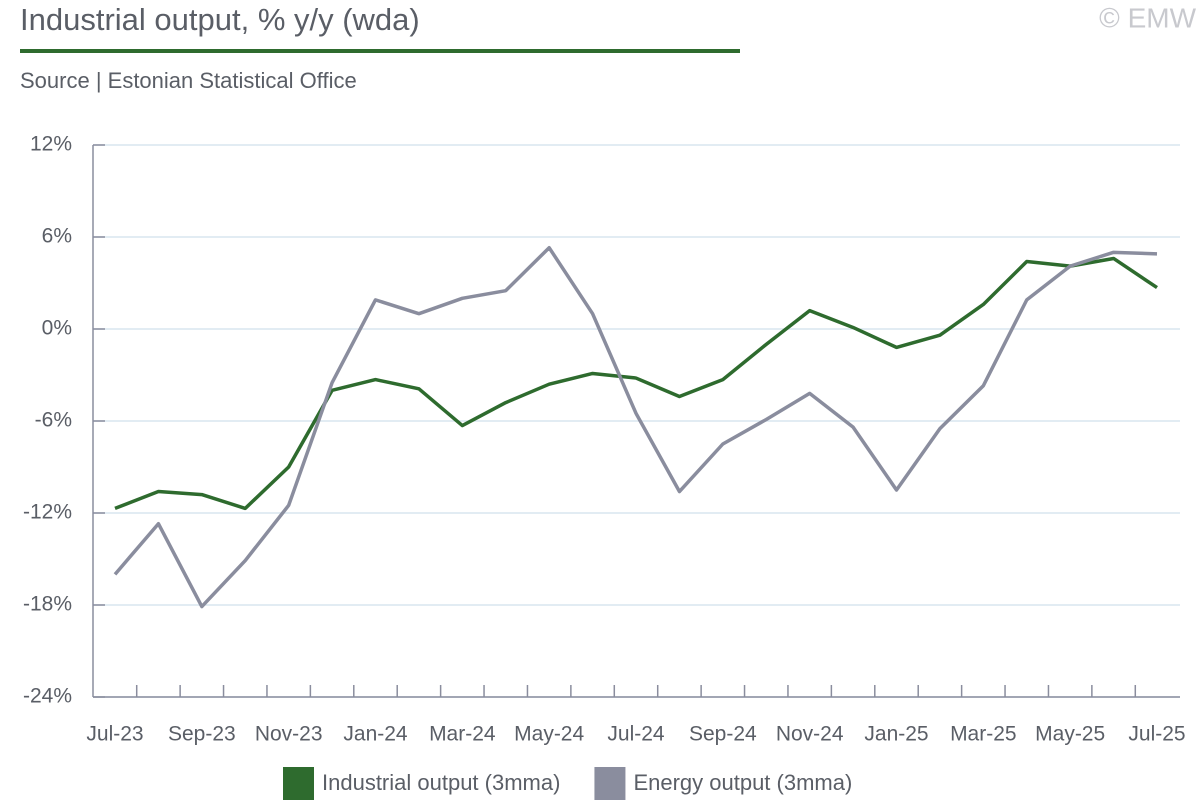 This screenshot has height=800, width=1200. Describe the element at coordinates (1070, 734) in the screenshot. I see `x-tick-label: May-25` at that location.